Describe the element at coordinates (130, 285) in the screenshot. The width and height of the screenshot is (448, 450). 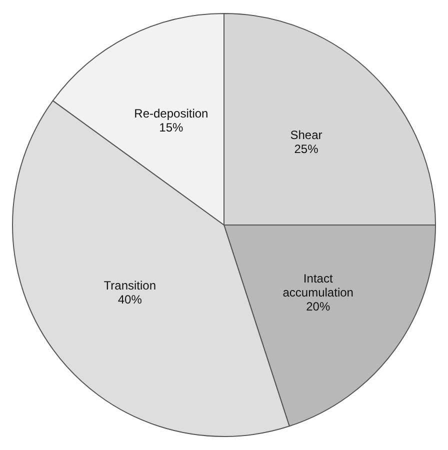
I see `slice-label: Transition` at that location.